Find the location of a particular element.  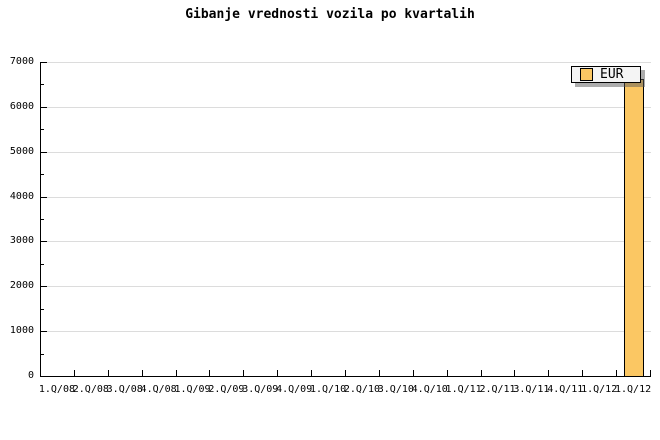

x-tick-label: 4.Q/11 is located at coordinates (565, 389).